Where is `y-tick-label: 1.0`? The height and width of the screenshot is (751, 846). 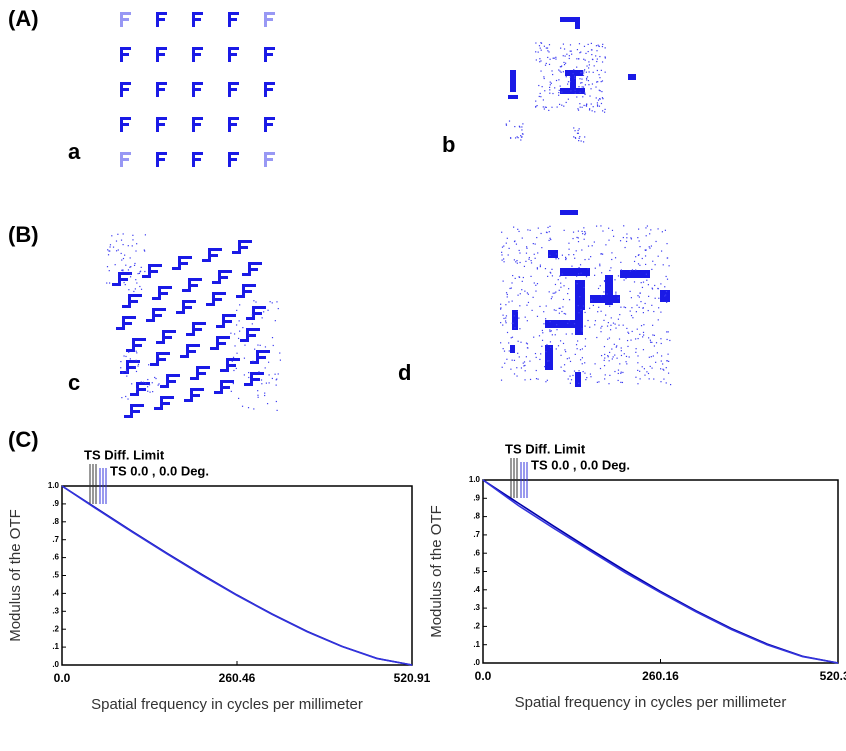
y-tick-label: 1.0 is located at coordinates (54, 485).